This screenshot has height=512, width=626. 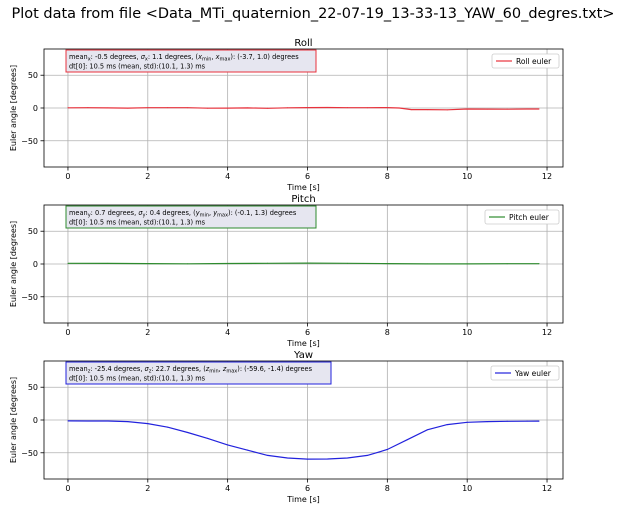 What do you see at coordinates (225, 60) in the screenshot?
I see `stats-max-sub: max` at bounding box center [225, 60].